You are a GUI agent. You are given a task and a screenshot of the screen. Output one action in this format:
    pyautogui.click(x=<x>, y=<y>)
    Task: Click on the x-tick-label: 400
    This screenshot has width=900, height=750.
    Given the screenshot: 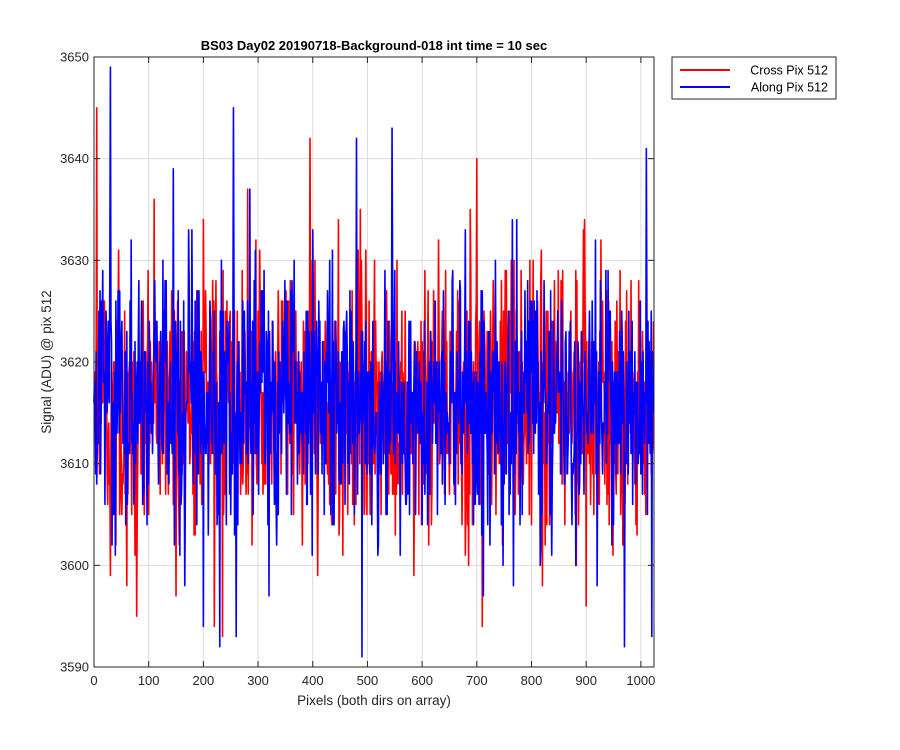 What is the action you would take?
    pyautogui.click(x=313, y=680)
    